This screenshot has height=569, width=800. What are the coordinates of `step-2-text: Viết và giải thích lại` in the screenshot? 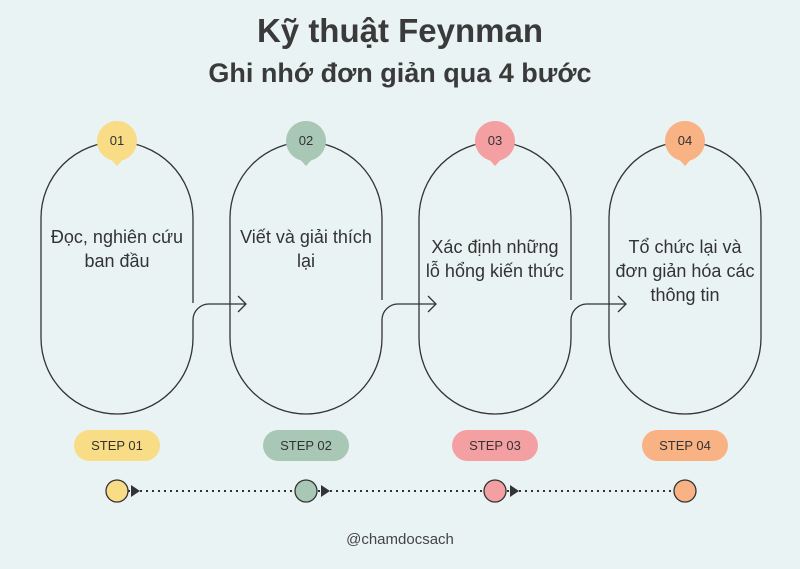 It's located at (306, 249).